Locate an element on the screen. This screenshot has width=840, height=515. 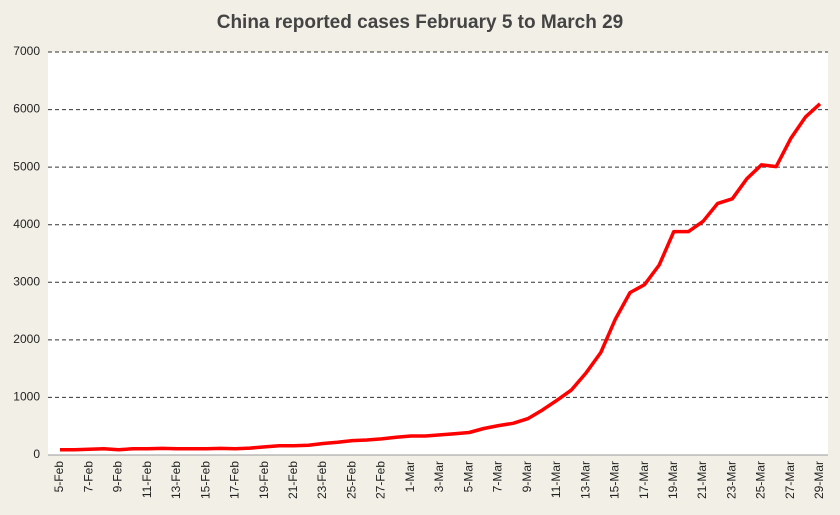
x-tick-label: 17-Feb is located at coordinates (235, 480).